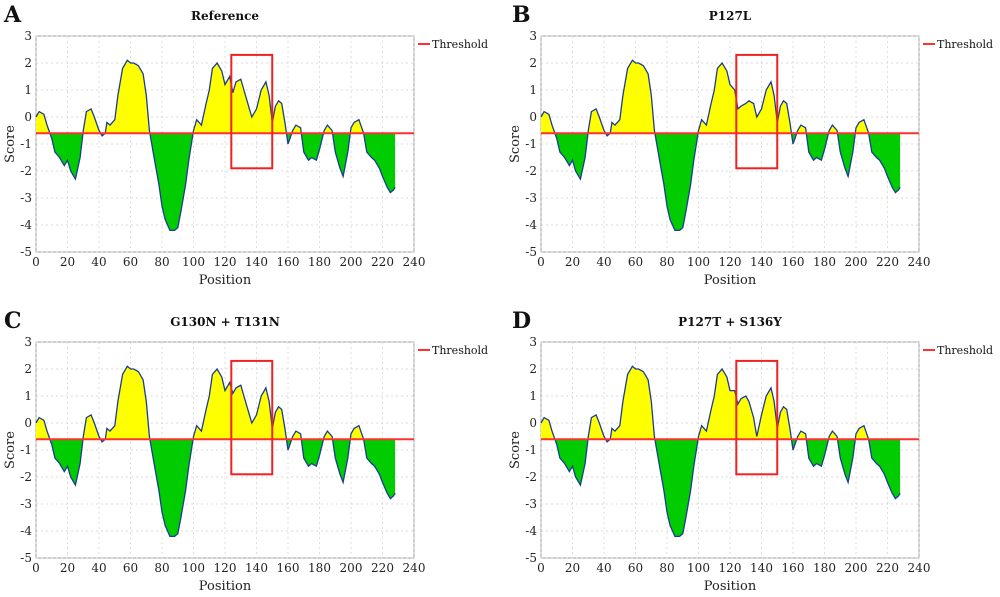  I want to click on panel-letter: A, so click(12, 15).